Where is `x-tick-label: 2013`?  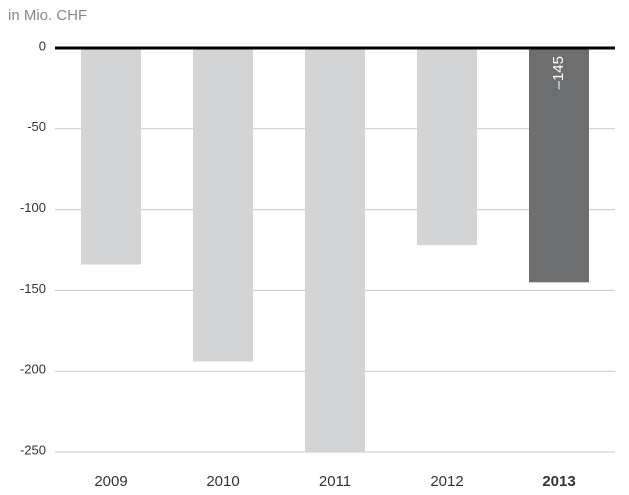 x-tick-label: 2013 is located at coordinates (558, 481).